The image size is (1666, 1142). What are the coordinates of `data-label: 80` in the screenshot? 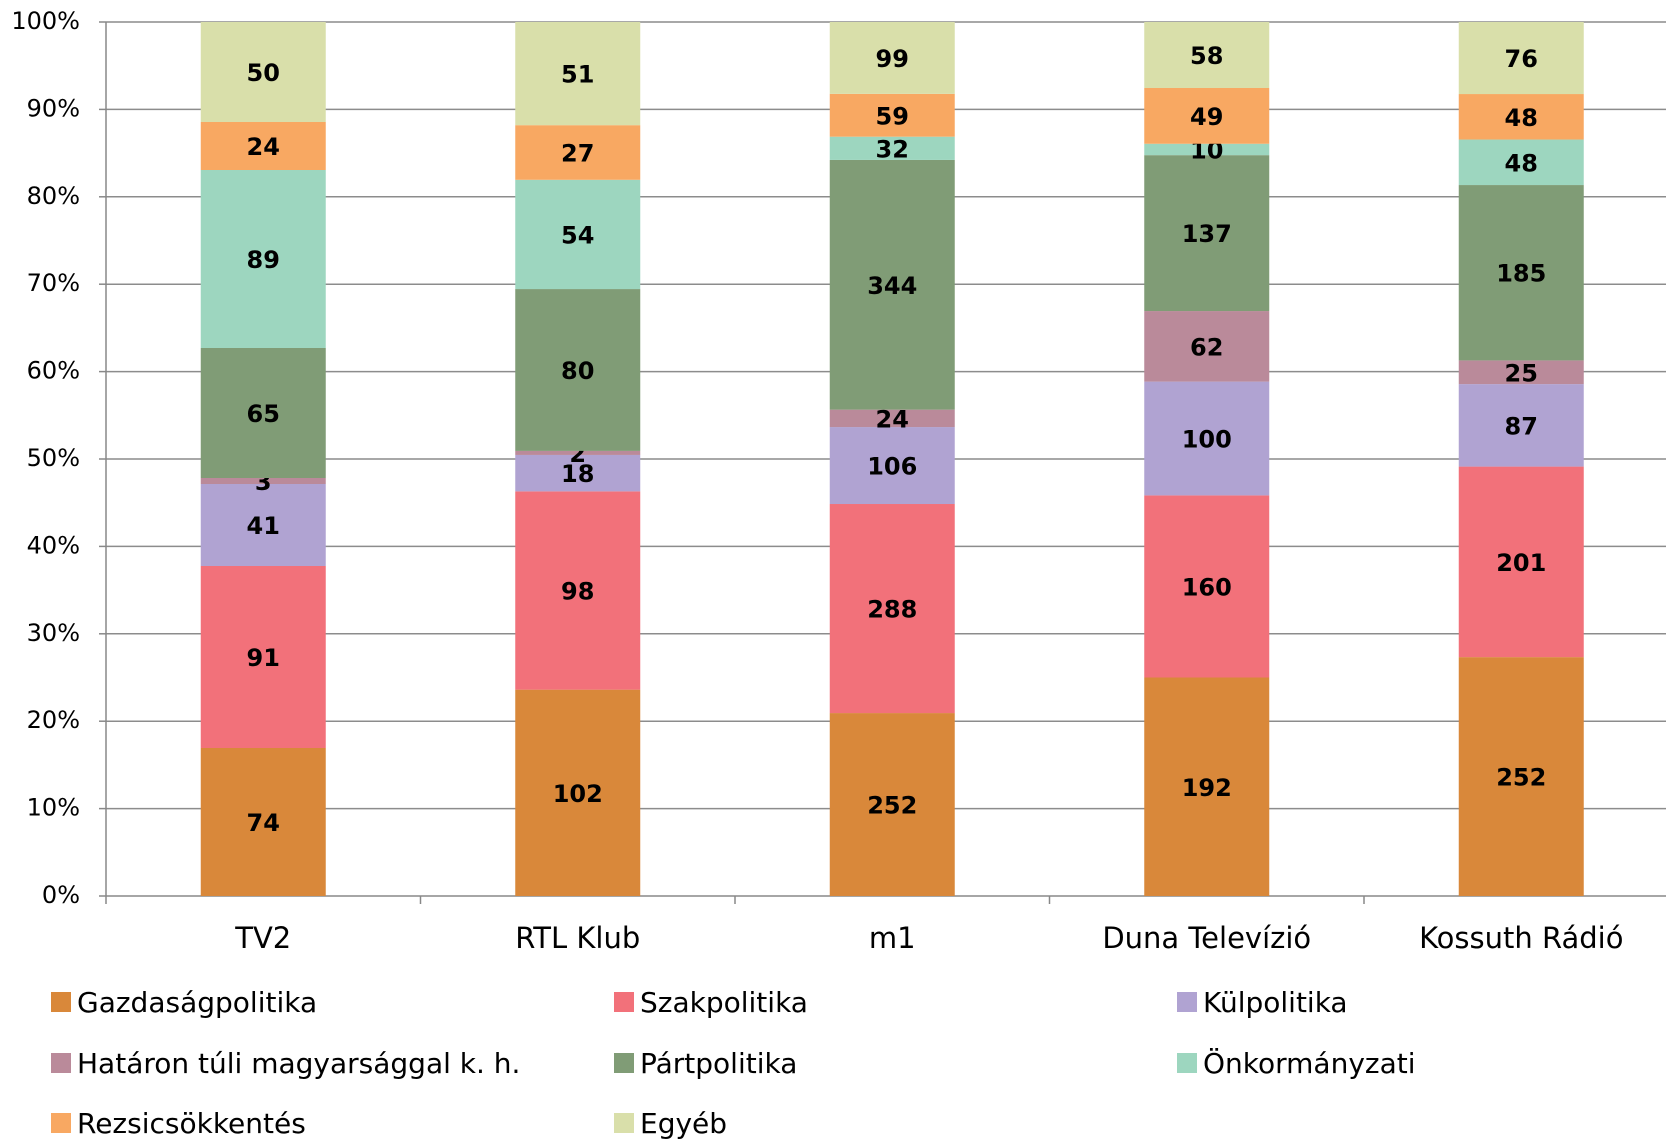 It's located at (577, 371).